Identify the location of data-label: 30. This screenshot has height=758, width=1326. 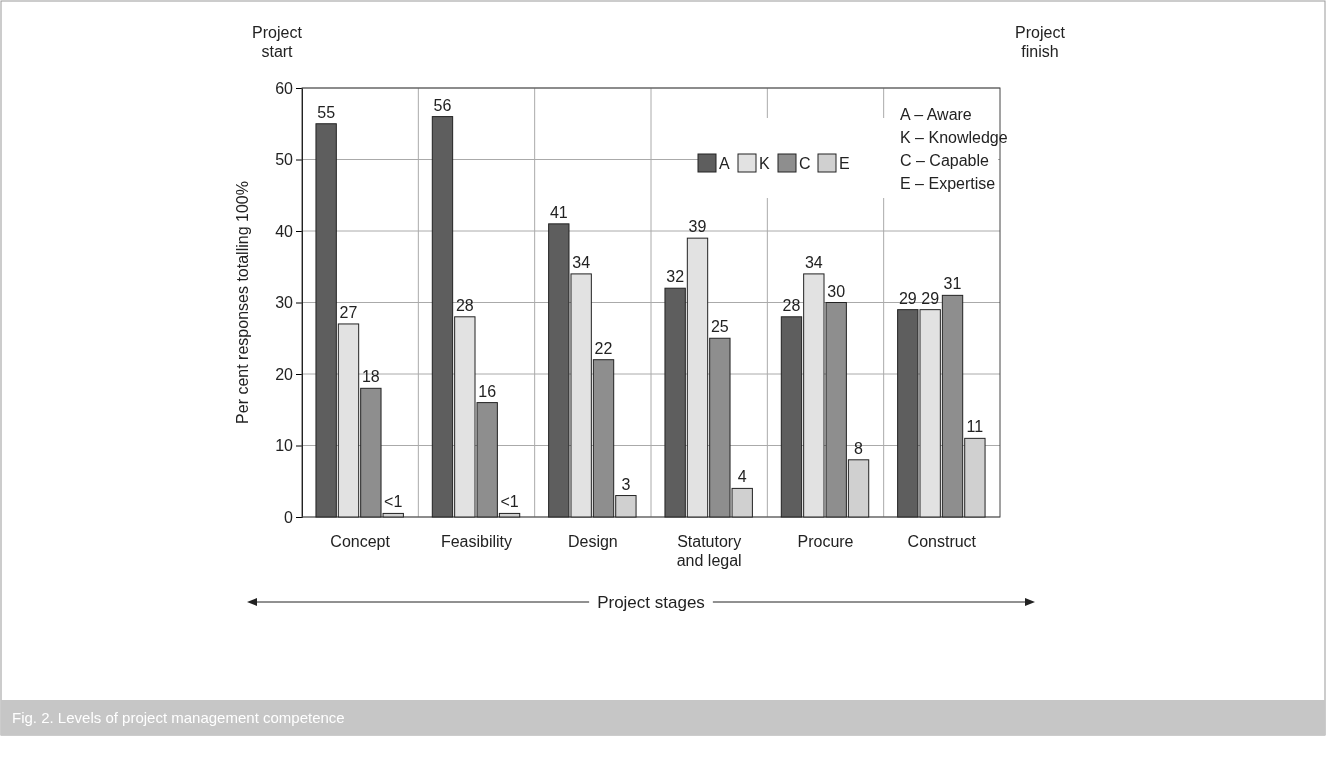
(836, 291).